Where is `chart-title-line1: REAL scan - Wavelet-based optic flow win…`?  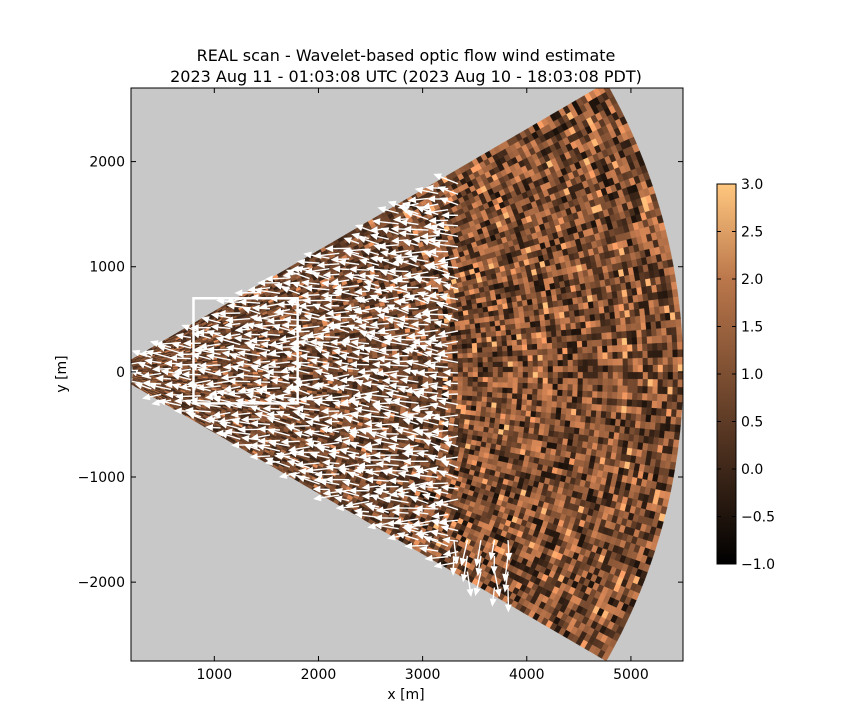
chart-title-line1: REAL scan - Wavelet-based optic flow win… is located at coordinates (406, 55).